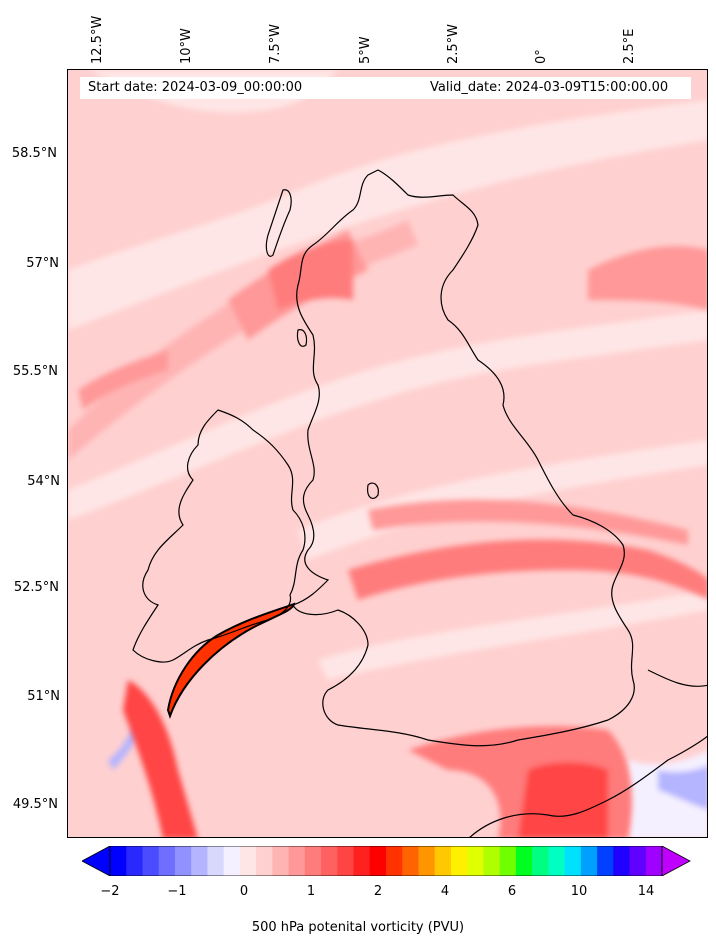 The height and width of the screenshot is (949, 716). What do you see at coordinates (42, 263) in the screenshot?
I see `lat-label-57n: 57°N` at bounding box center [42, 263].